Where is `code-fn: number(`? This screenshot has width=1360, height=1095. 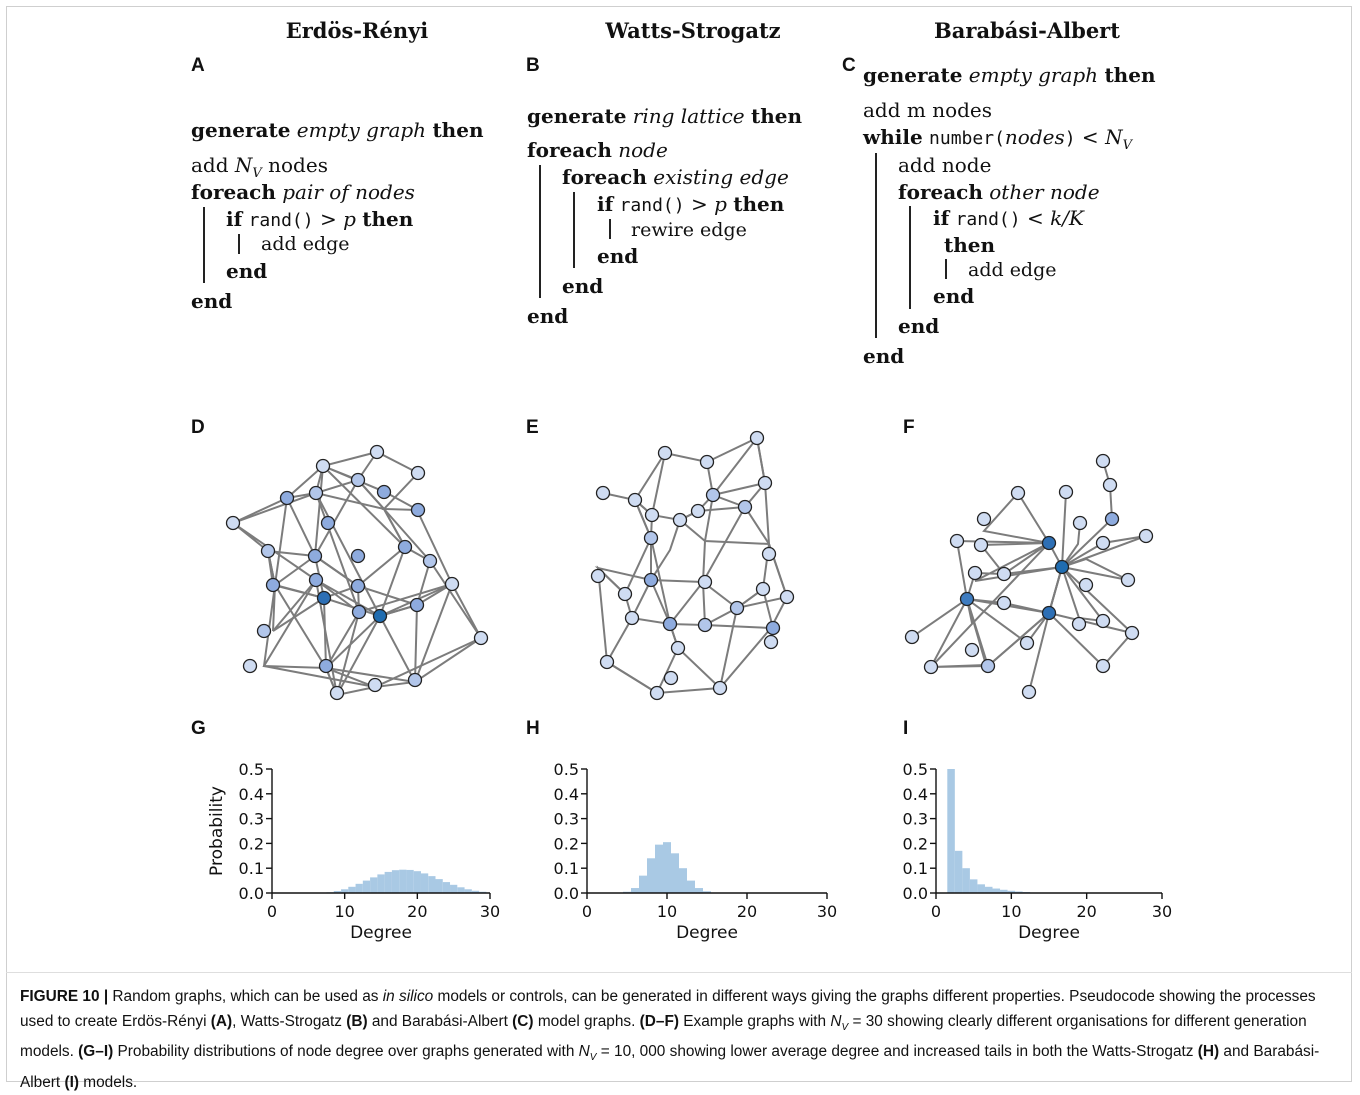
code-fn: number( is located at coordinates (967, 138).